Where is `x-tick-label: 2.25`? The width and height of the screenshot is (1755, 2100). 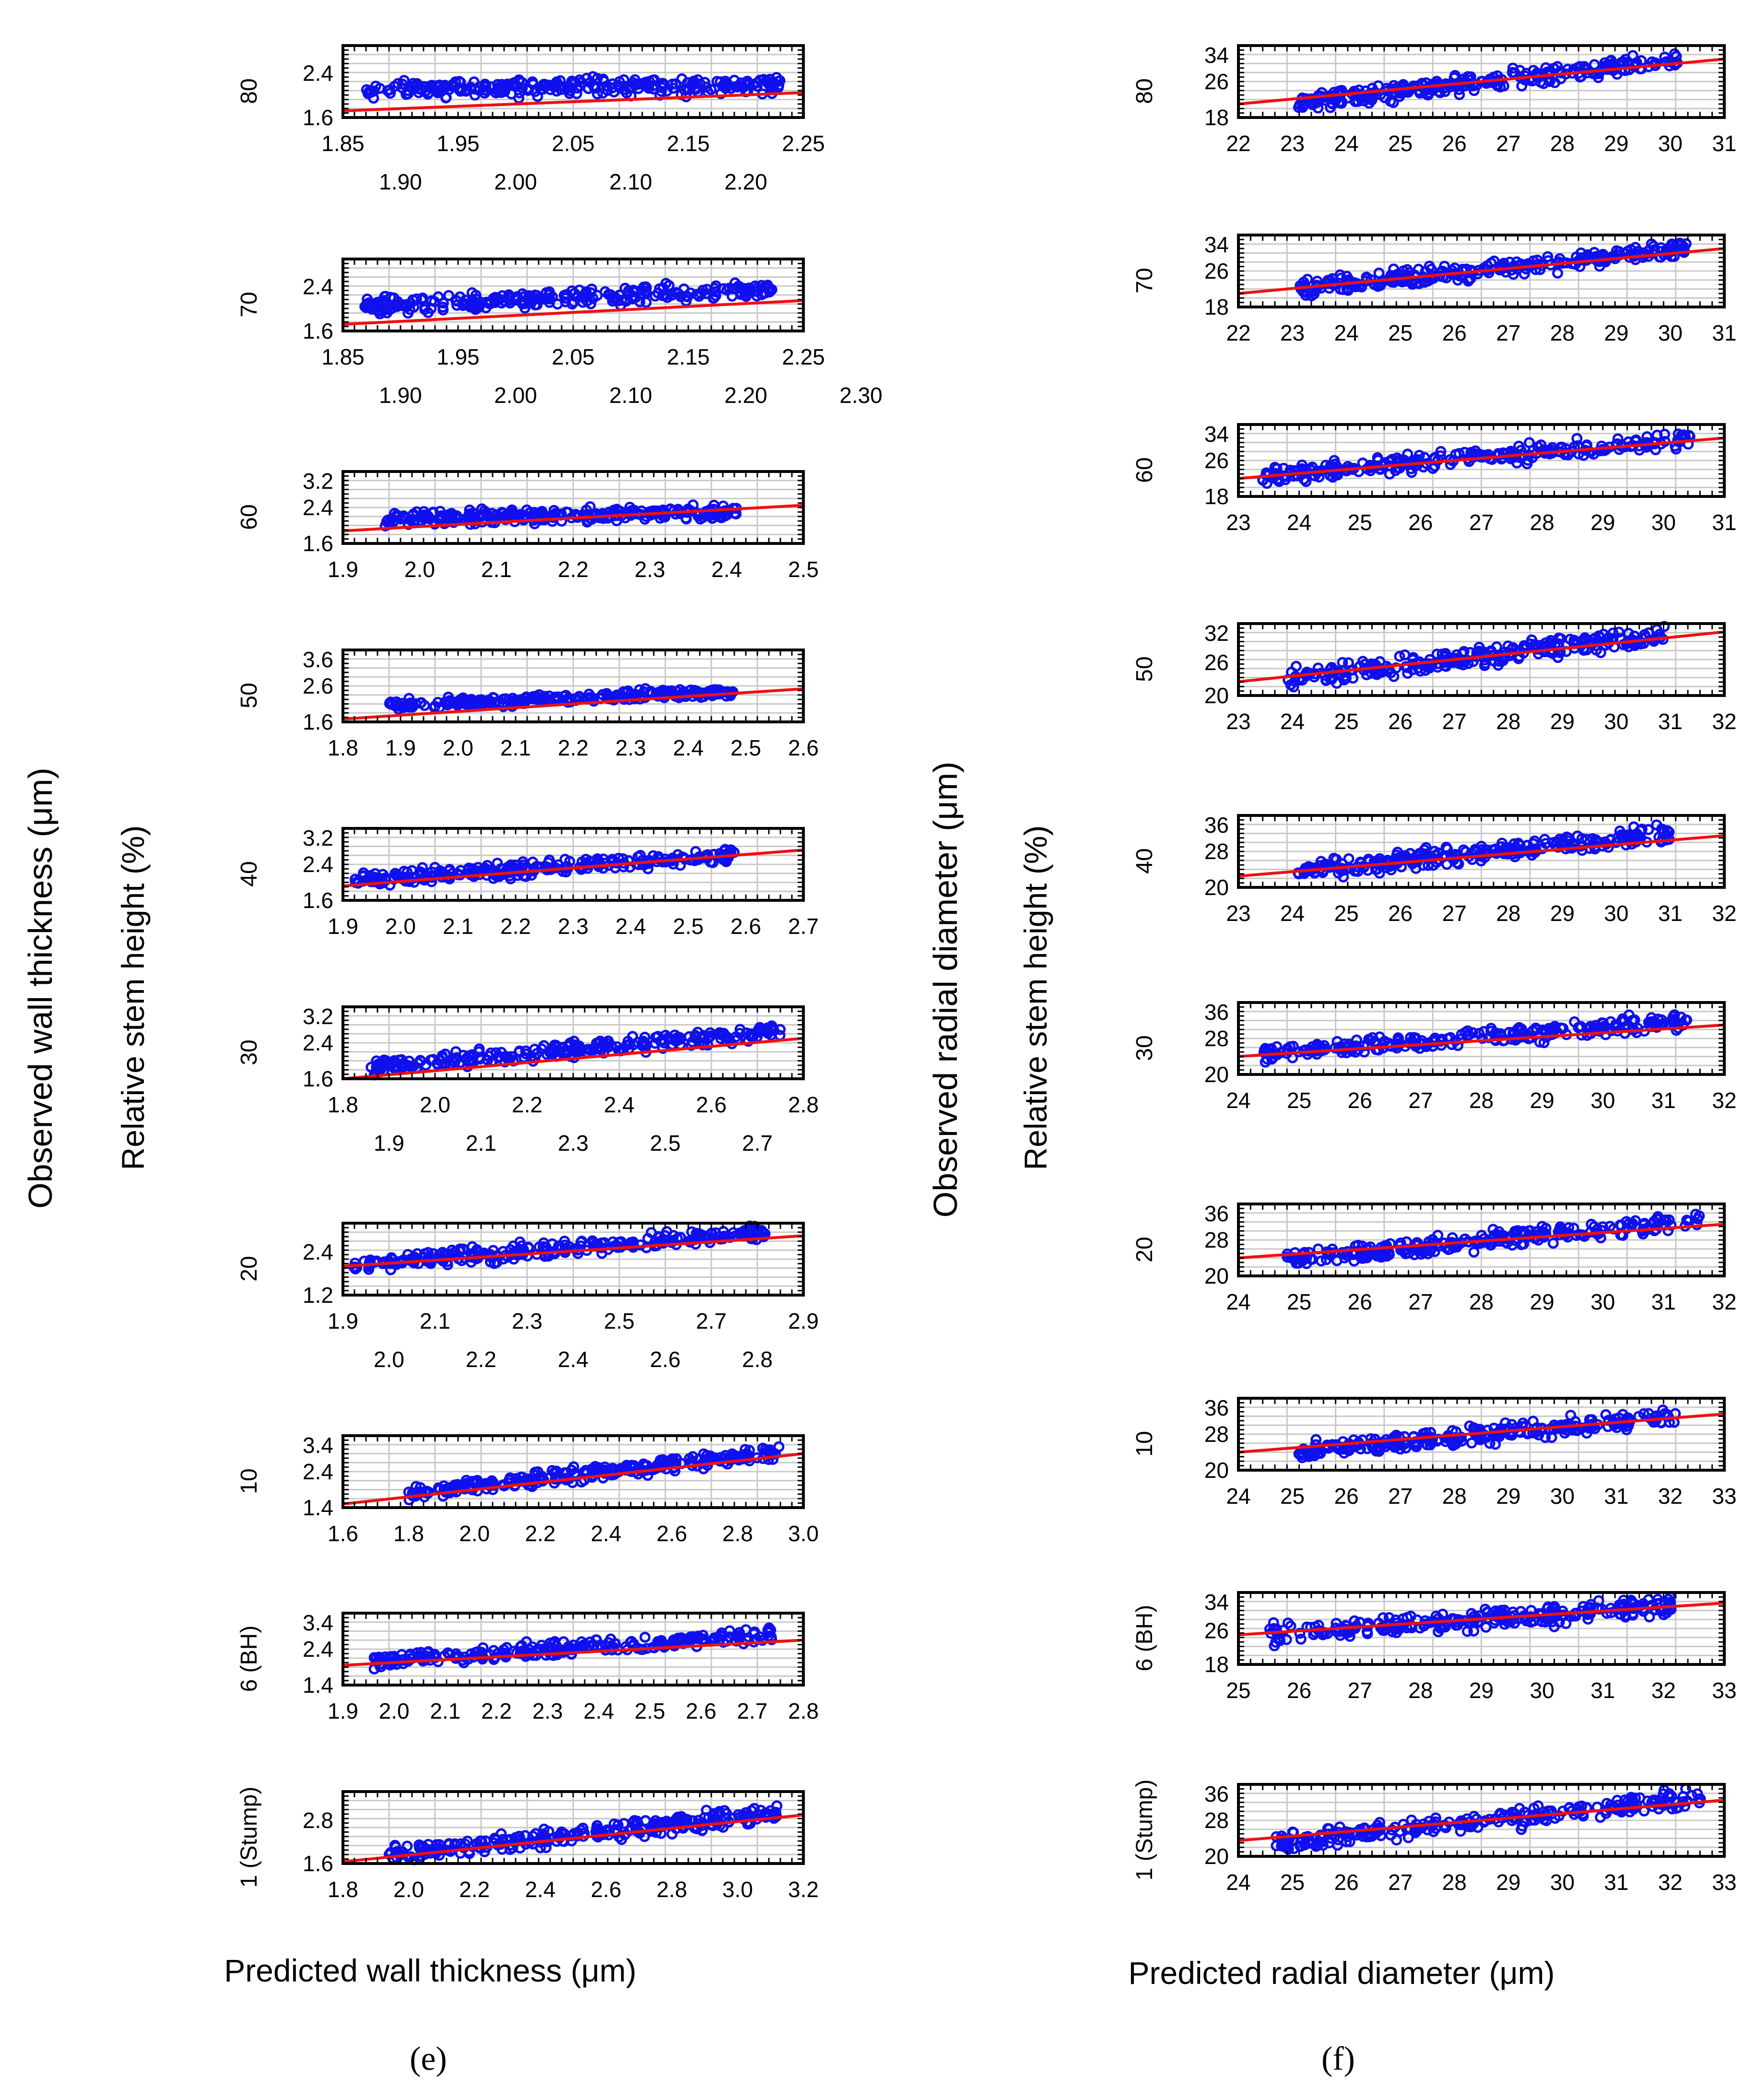
x-tick-label: 2.25 is located at coordinates (803, 143).